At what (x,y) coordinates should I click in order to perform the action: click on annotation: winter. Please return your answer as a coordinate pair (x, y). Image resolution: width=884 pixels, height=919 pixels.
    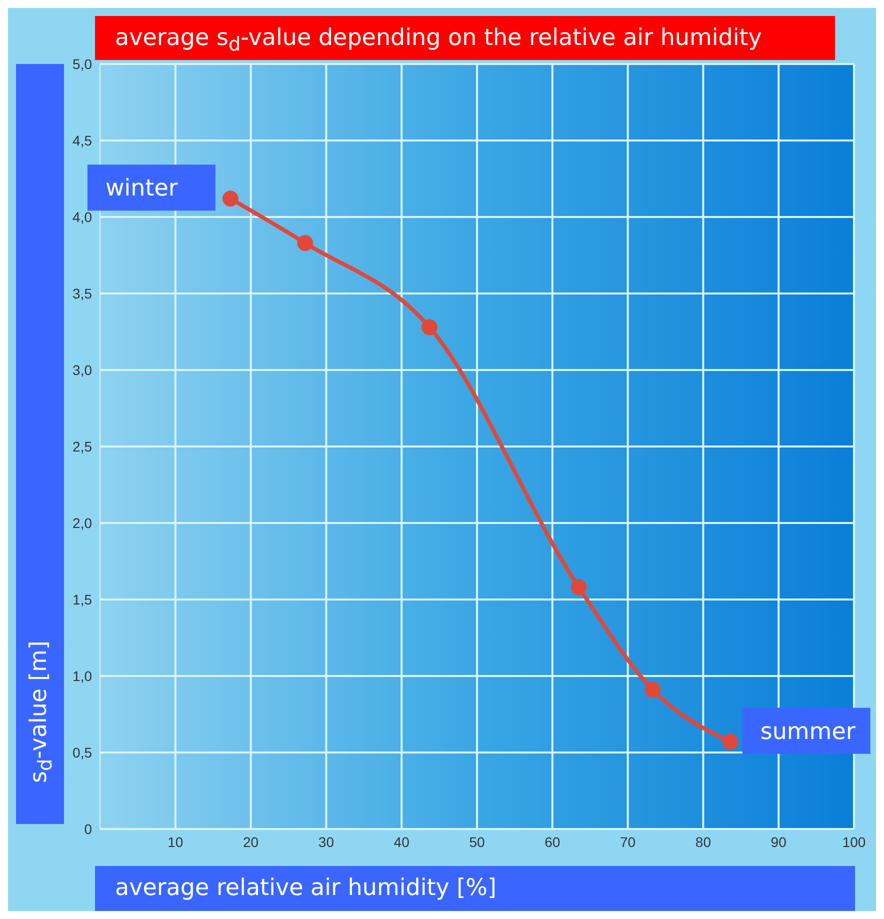
    Looking at the image, I should click on (141, 189).